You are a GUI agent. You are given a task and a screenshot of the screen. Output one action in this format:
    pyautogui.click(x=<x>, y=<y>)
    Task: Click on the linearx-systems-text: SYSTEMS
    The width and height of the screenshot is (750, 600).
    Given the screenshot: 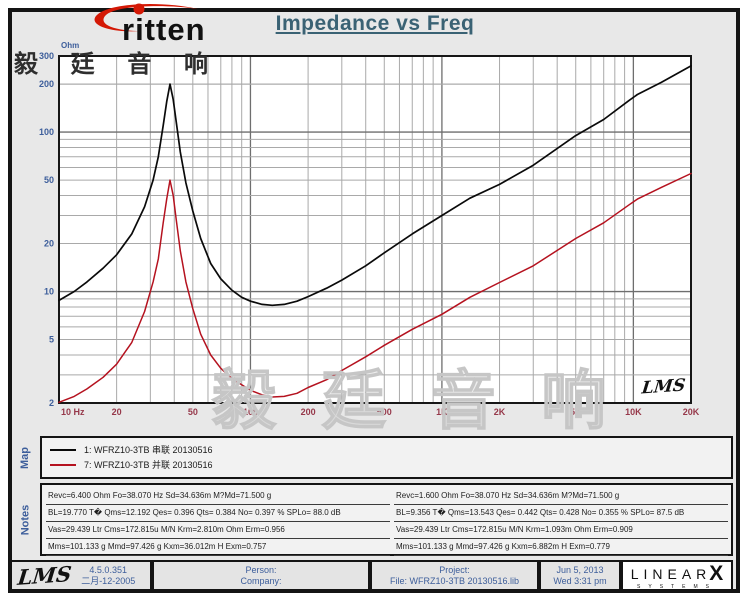 What is the action you would take?
    pyautogui.click(x=677, y=586)
    